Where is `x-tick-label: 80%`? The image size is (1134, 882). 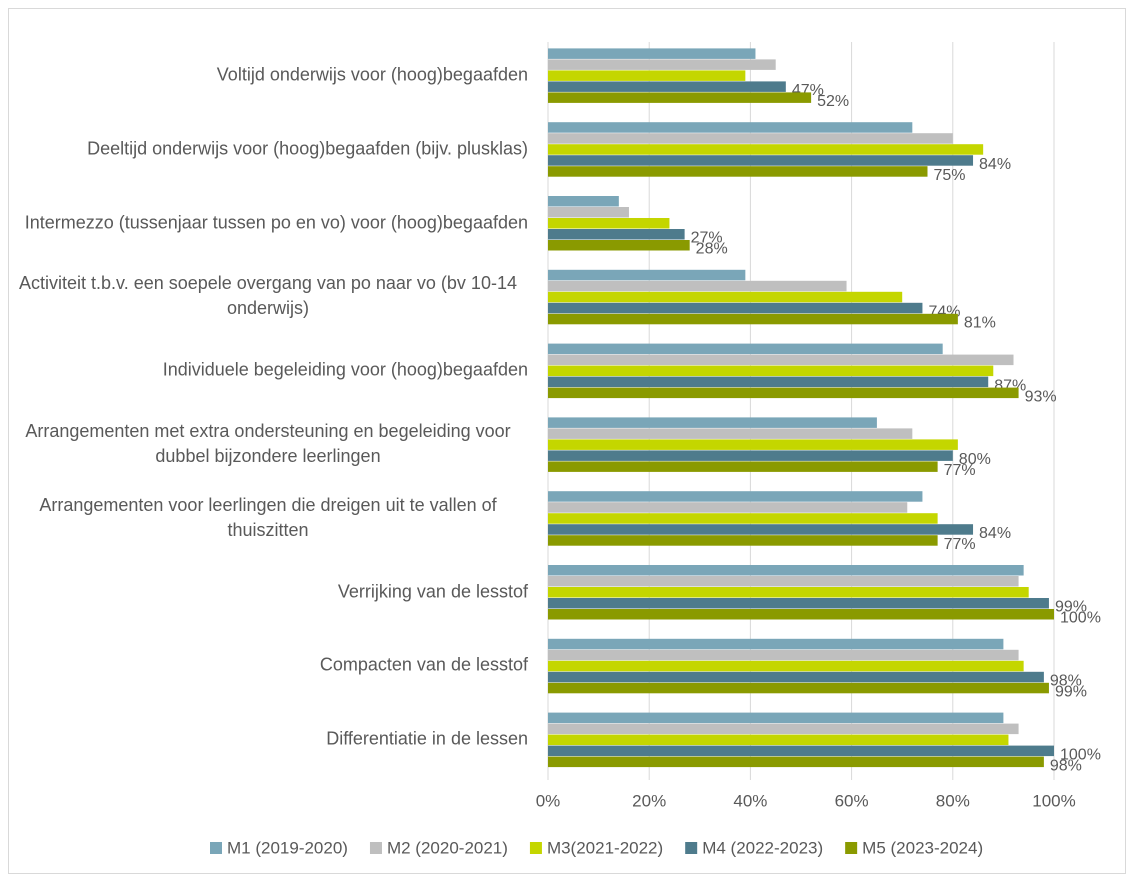
x-tick-label: 80% is located at coordinates (953, 800).